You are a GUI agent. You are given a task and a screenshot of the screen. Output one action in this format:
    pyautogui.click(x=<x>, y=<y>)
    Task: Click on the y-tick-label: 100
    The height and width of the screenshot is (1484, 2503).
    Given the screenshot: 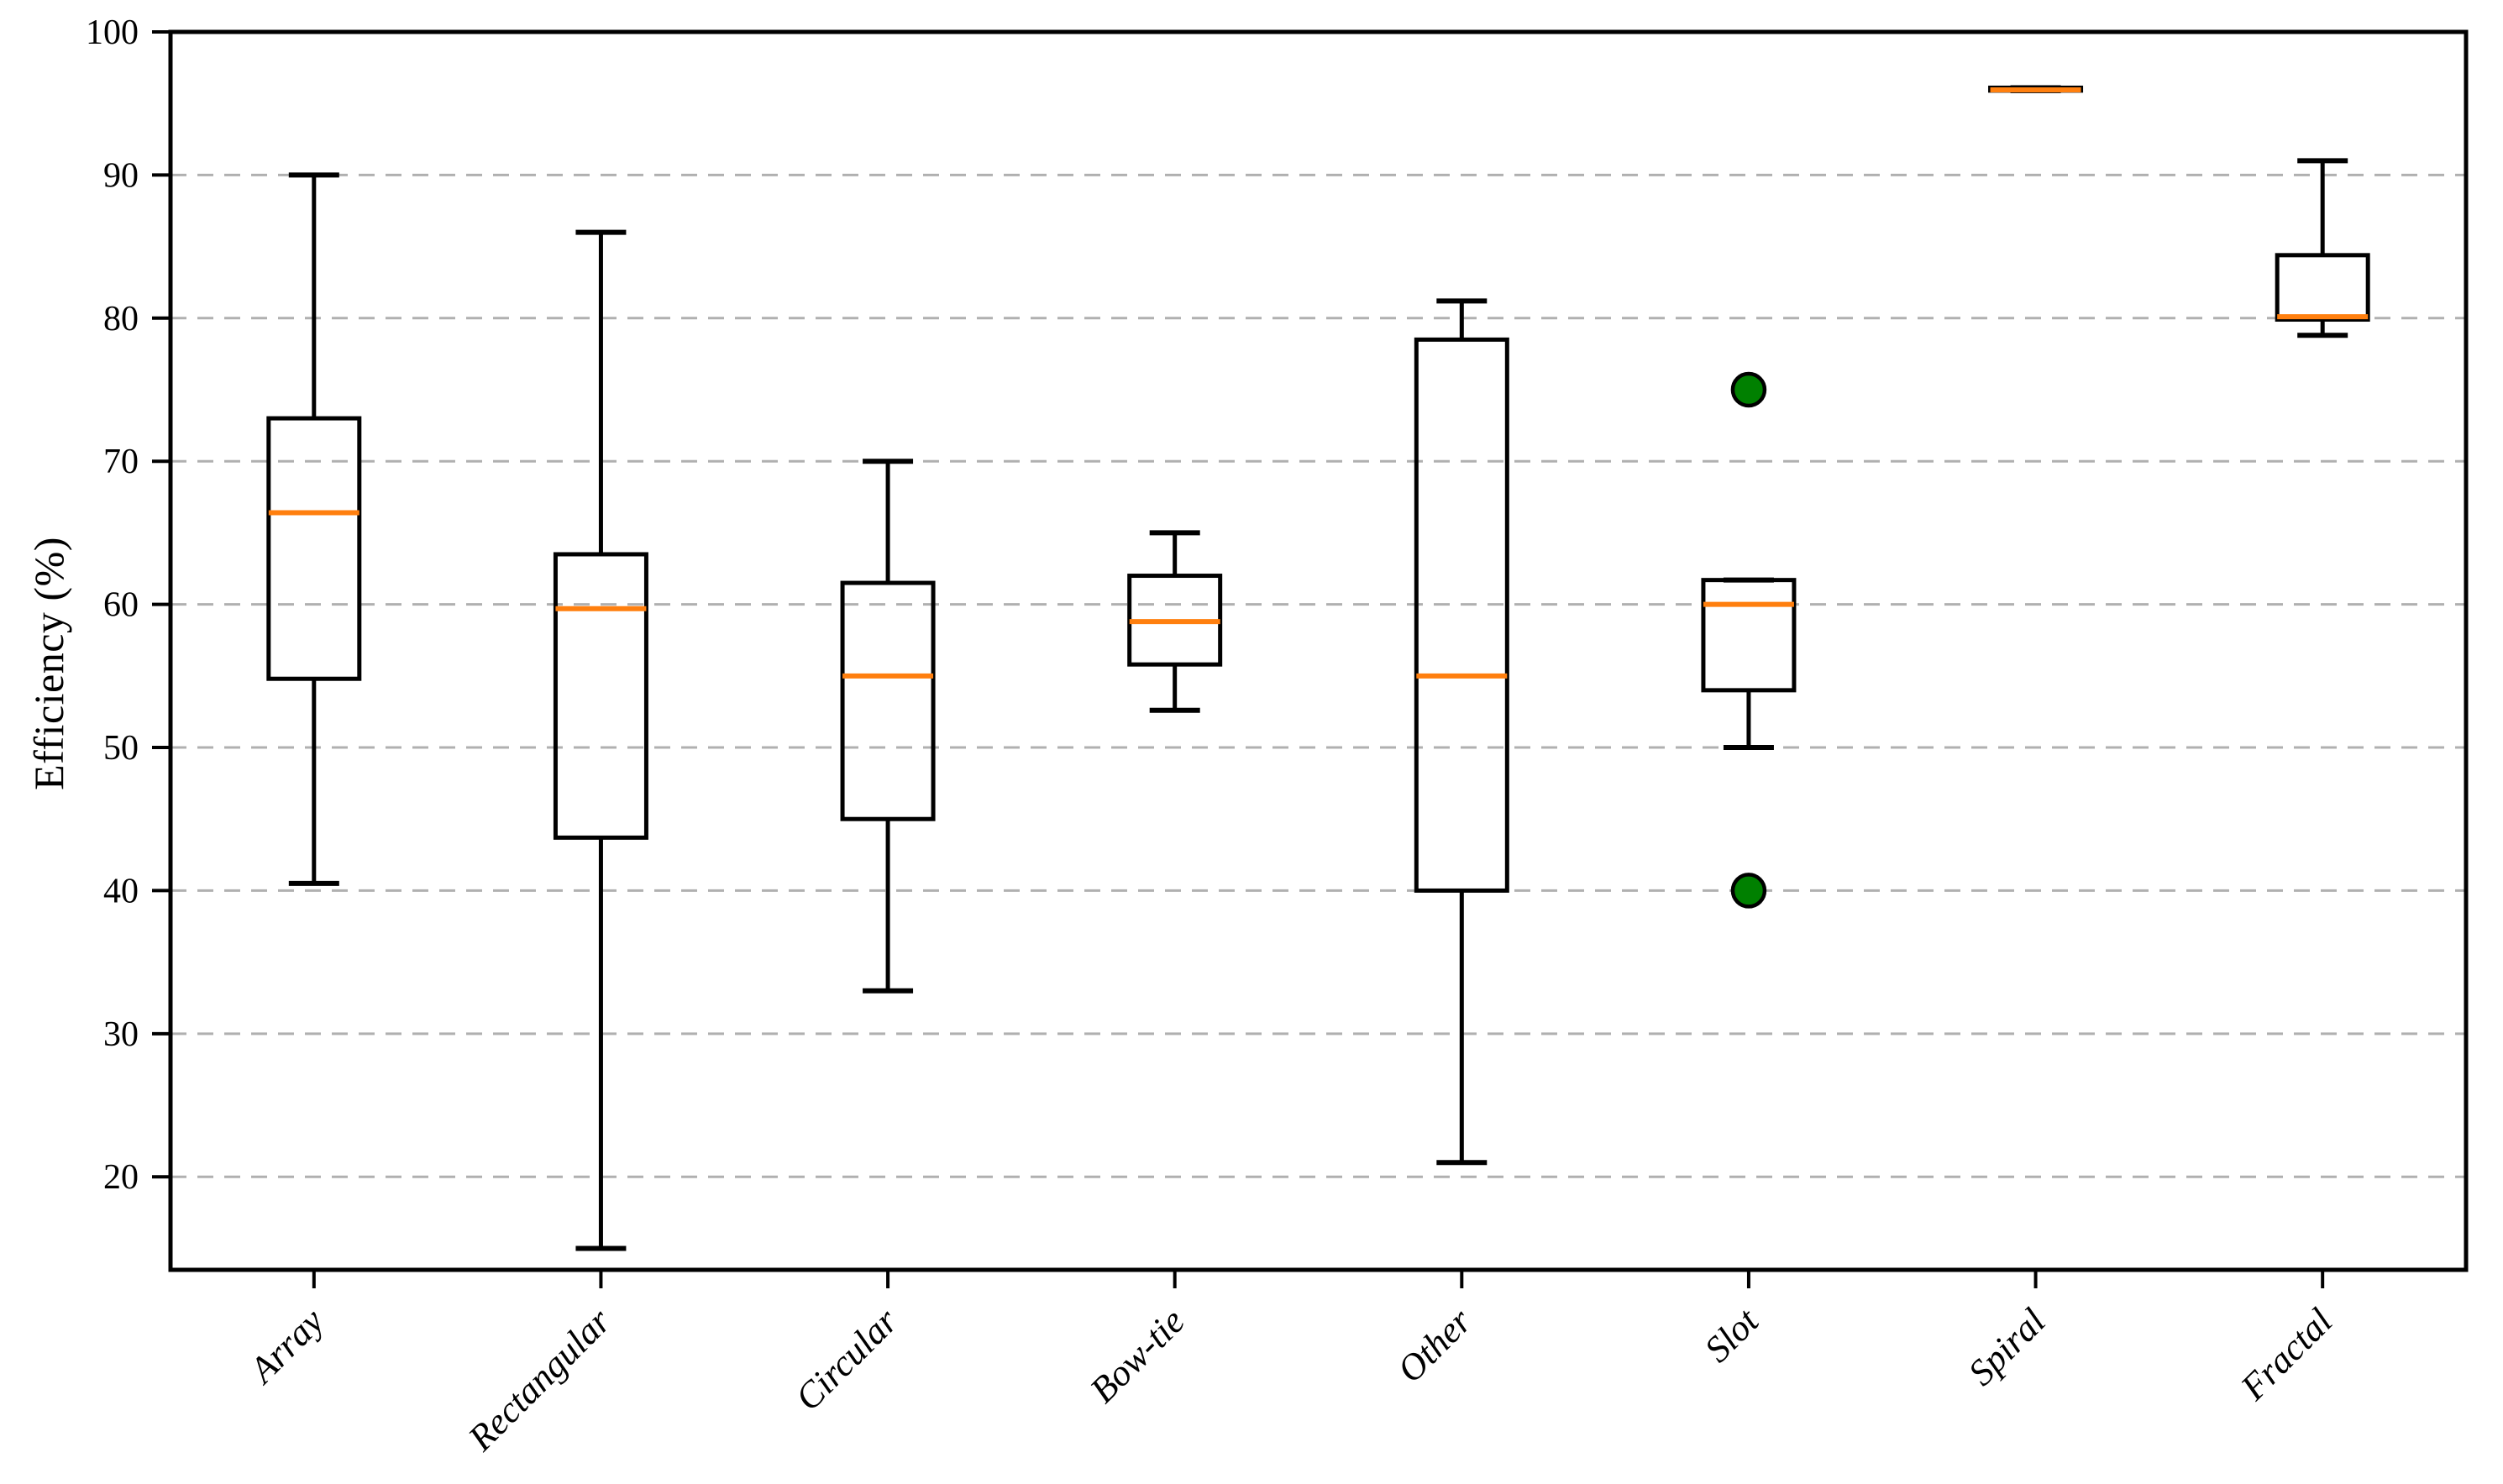 What is the action you would take?
    pyautogui.click(x=113, y=33)
    